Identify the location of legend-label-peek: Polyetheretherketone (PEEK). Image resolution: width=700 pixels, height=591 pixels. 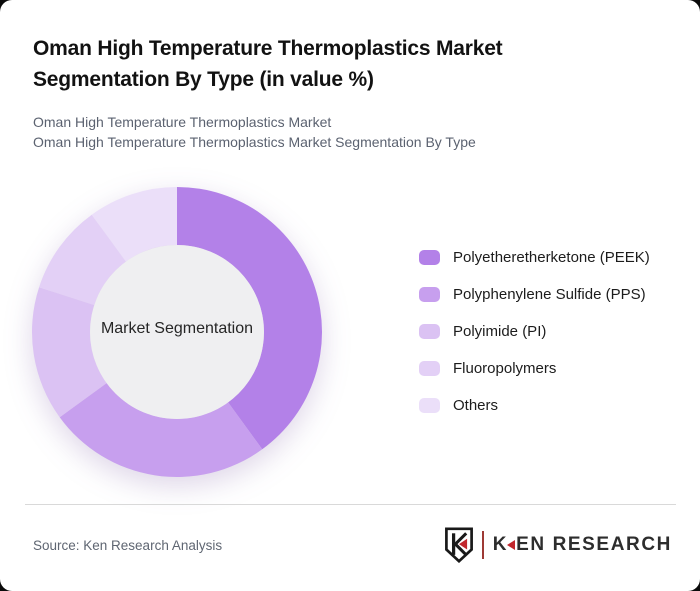
(551, 257).